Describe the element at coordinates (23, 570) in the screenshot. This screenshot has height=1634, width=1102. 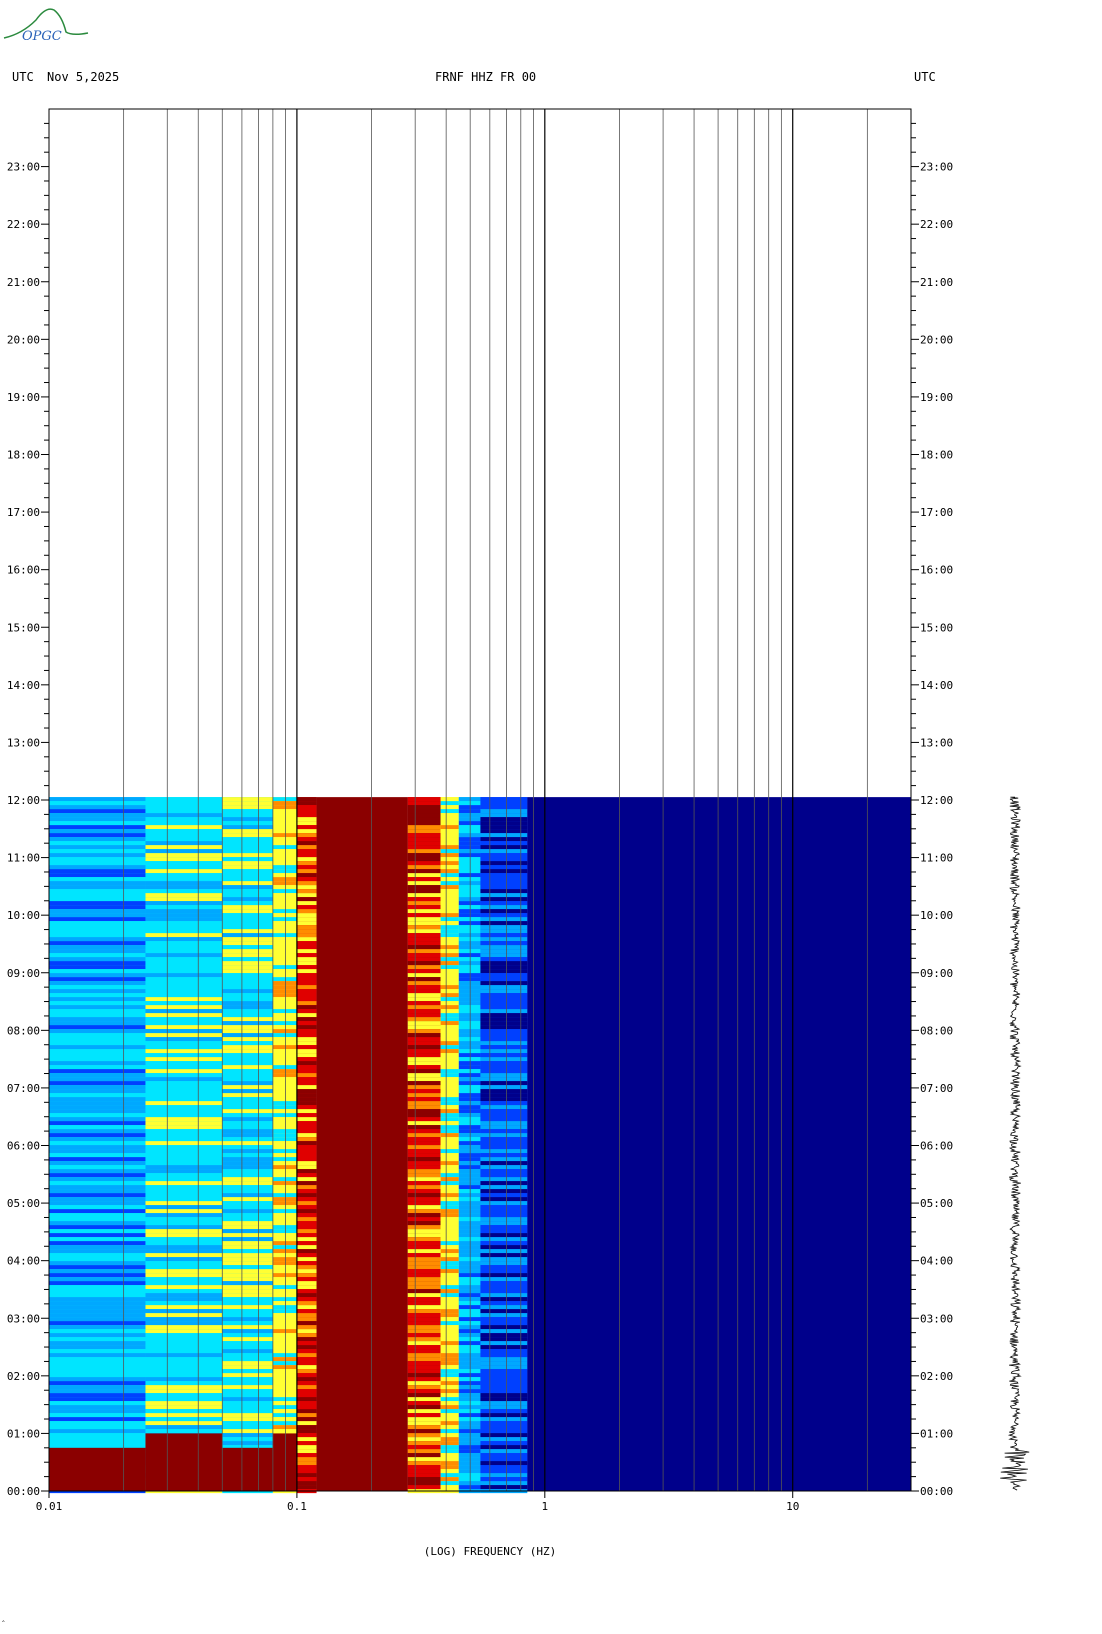
I see `y-tick-label-left: 16:00` at that location.